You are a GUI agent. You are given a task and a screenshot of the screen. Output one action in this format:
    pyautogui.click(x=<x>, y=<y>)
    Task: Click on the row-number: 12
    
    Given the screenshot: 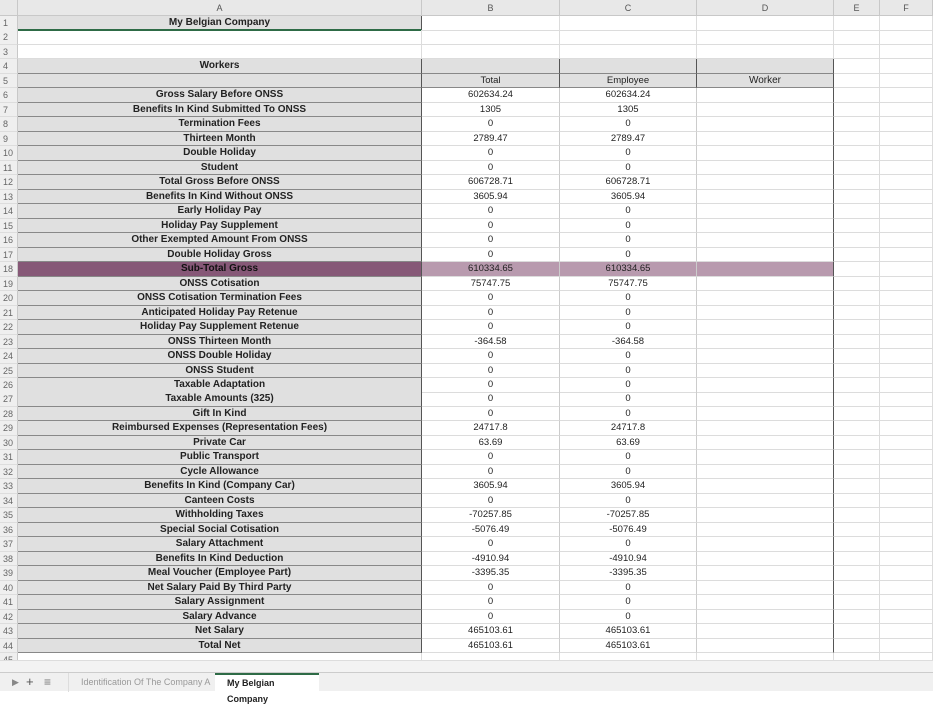 What is the action you would take?
    pyautogui.click(x=9, y=182)
    